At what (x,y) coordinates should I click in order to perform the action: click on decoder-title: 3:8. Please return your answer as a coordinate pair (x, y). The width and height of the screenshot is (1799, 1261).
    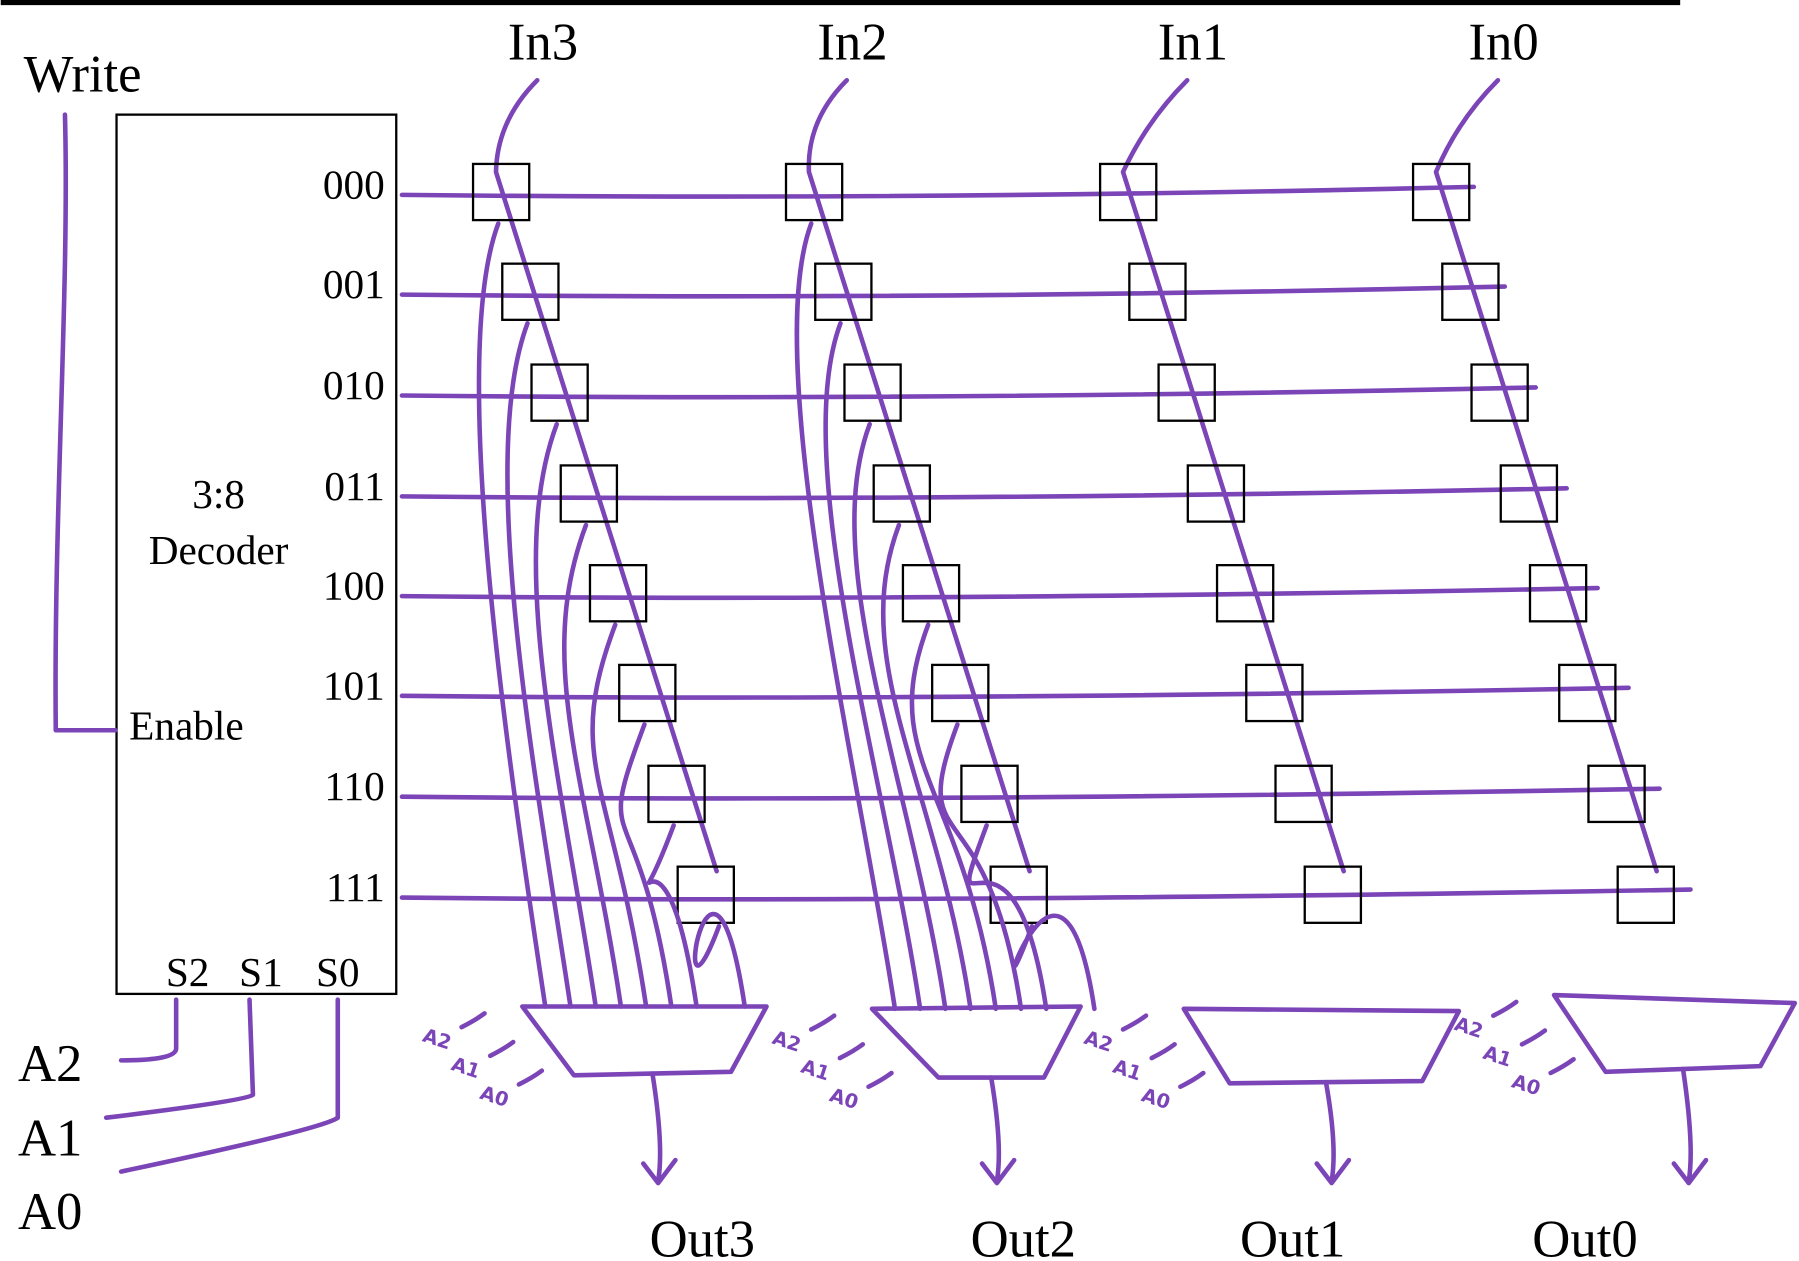
    Looking at the image, I should click on (218, 494).